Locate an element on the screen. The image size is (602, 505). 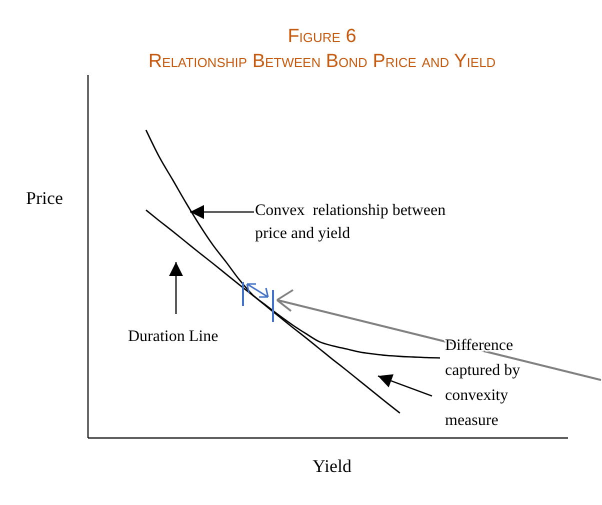
annotation: Duration Line is located at coordinates (173, 336).